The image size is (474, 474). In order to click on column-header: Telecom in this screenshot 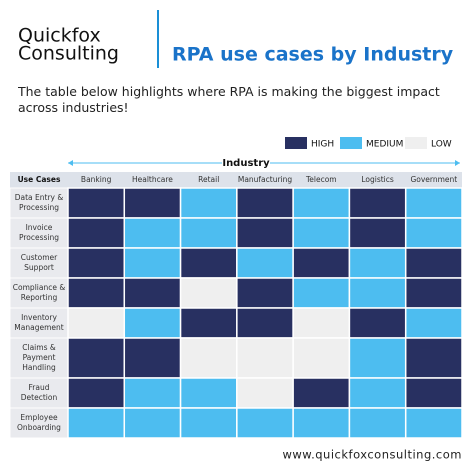, I will do `click(321, 179)`.